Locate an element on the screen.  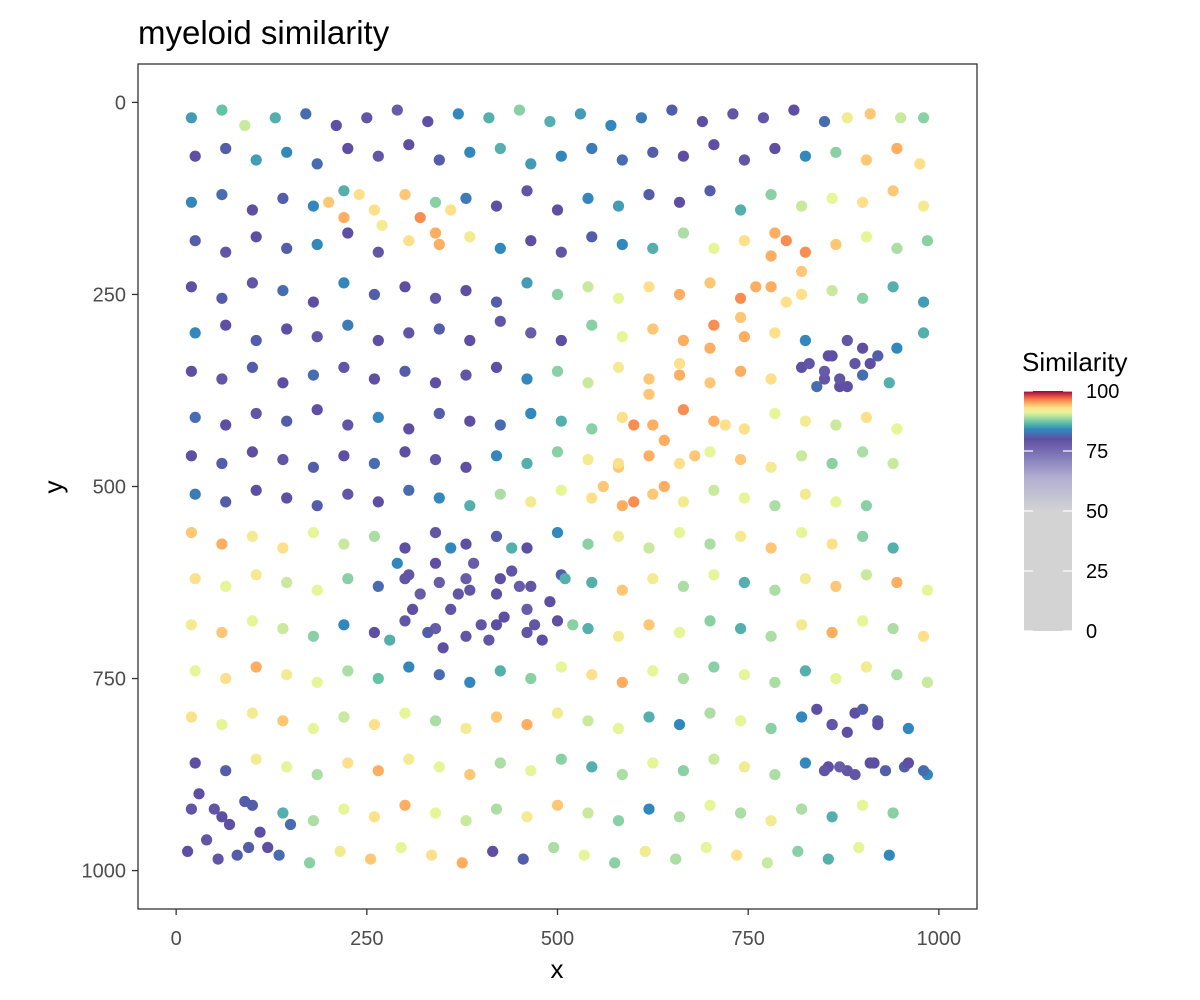
legend-tick-label: 50 is located at coordinates (1097, 512).